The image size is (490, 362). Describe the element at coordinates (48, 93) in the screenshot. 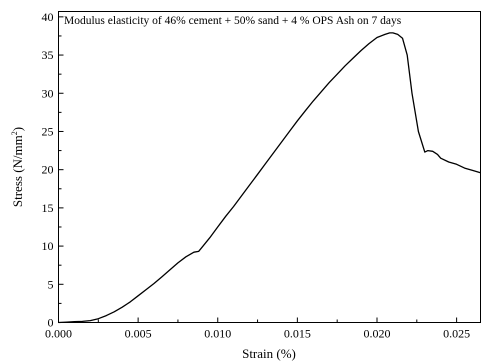

I see `y-tick-label: 30` at that location.